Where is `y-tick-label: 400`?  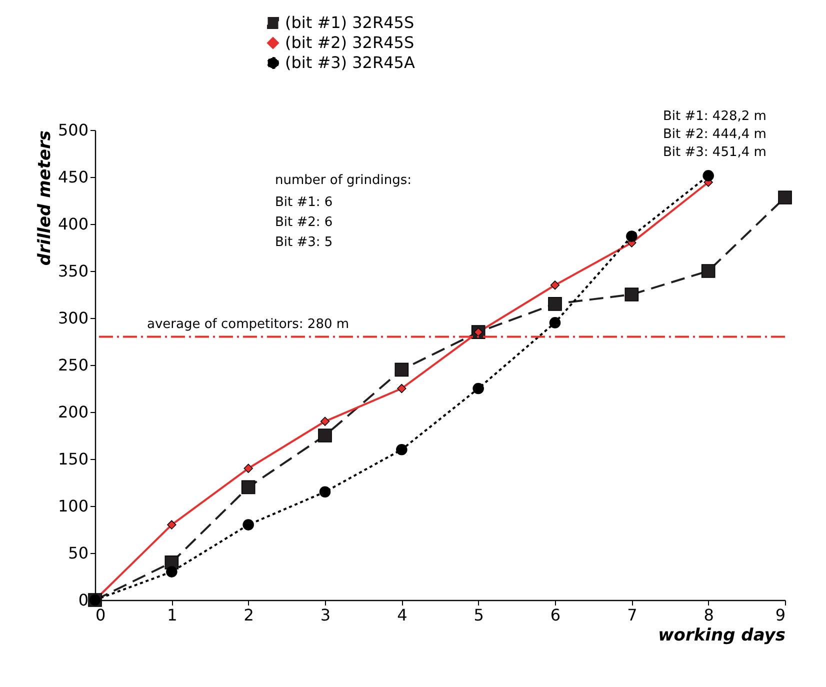
y-tick-label: 400 is located at coordinates (73, 224).